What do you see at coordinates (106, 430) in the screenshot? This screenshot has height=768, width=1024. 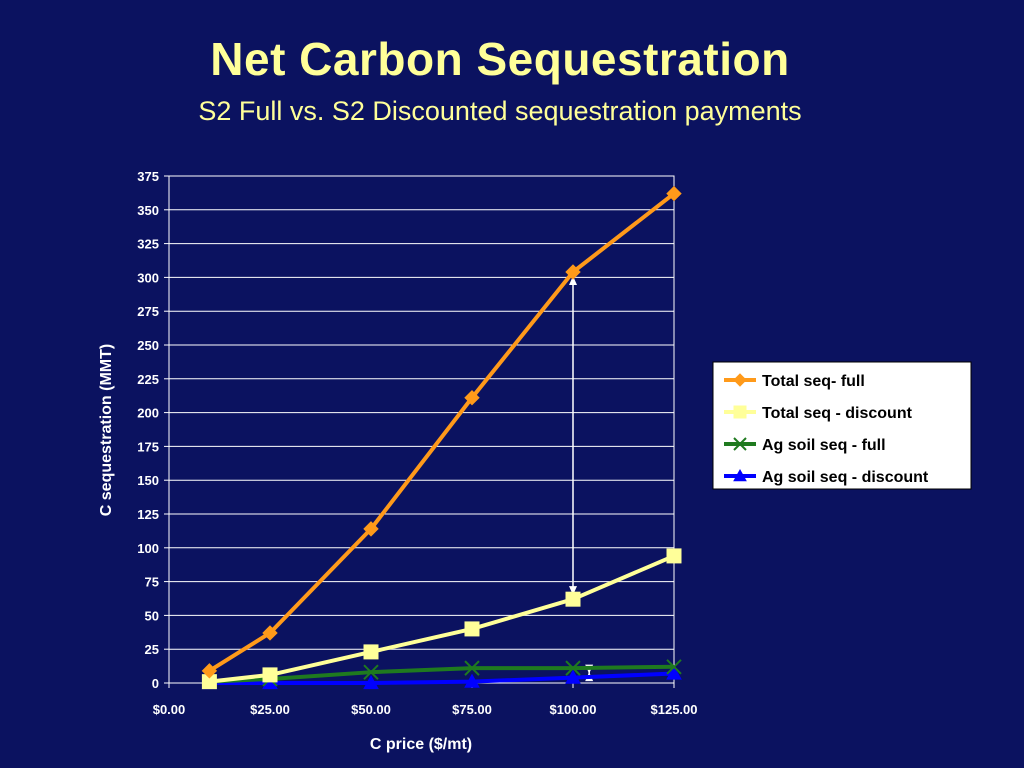 I see `y-axis-title: C sequestration (MMT)` at bounding box center [106, 430].